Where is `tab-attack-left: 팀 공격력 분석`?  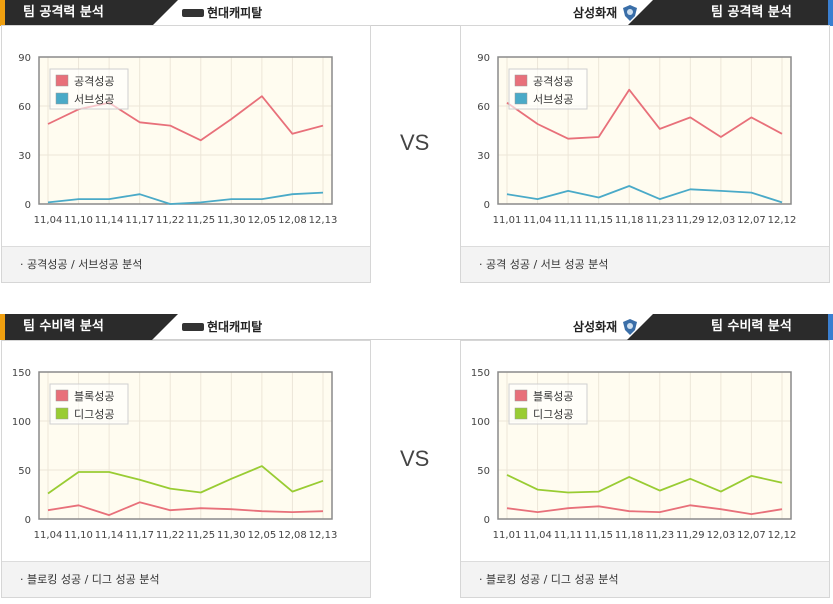 tab-attack-left: 팀 공격력 분석 is located at coordinates (89, 13).